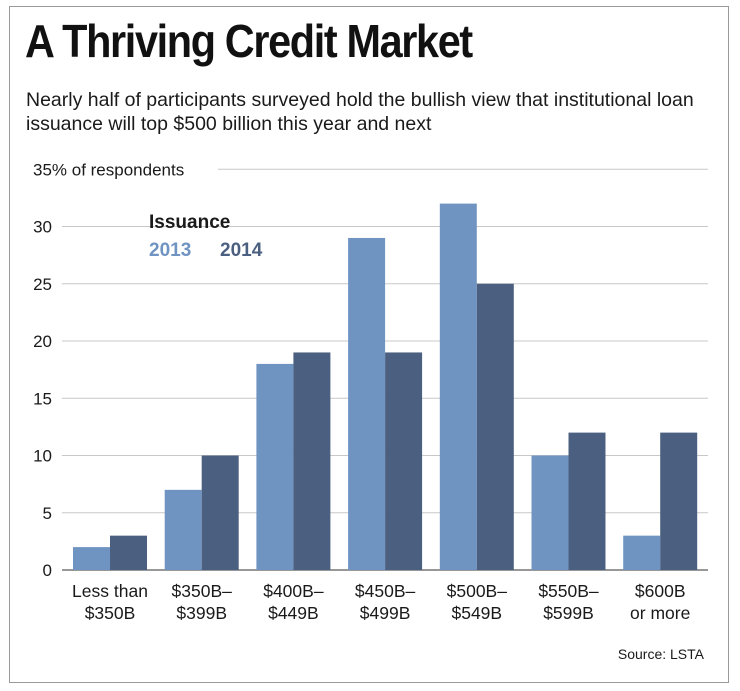 The height and width of the screenshot is (691, 740). I want to click on y-tick-label: 10, so click(42, 456).